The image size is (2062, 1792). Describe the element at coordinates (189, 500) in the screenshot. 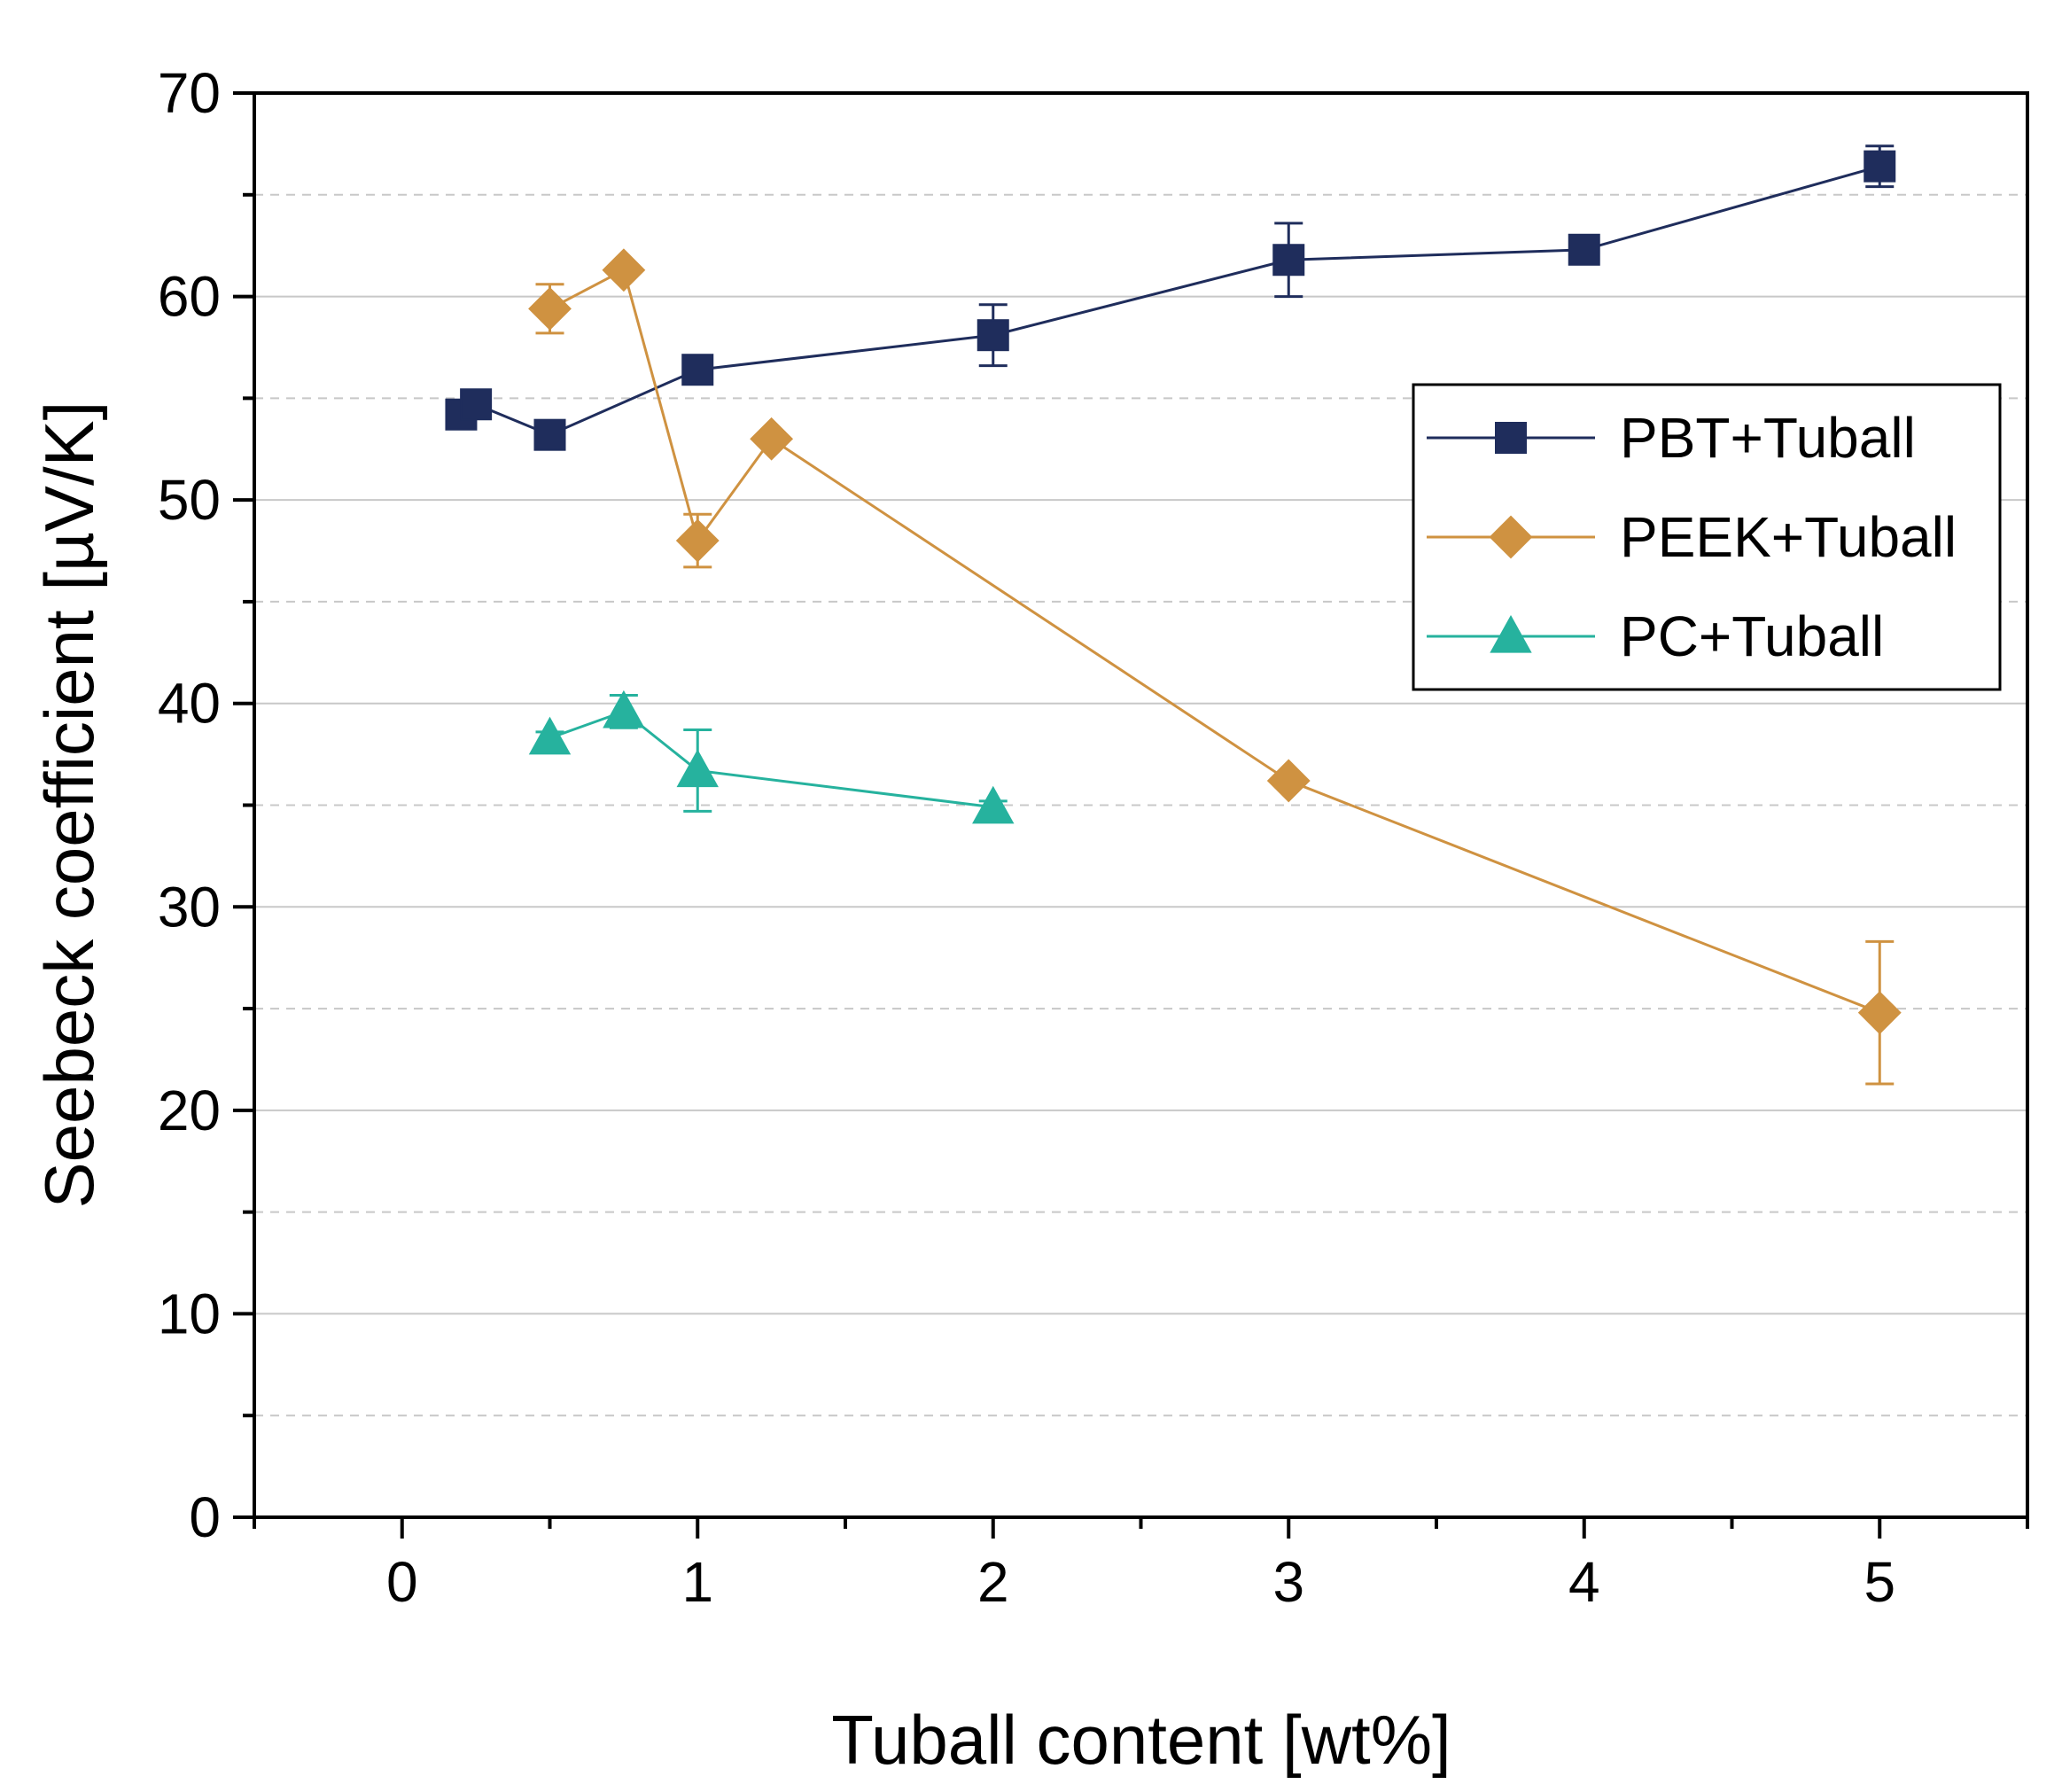

I see `y-tick-label: 50` at that location.